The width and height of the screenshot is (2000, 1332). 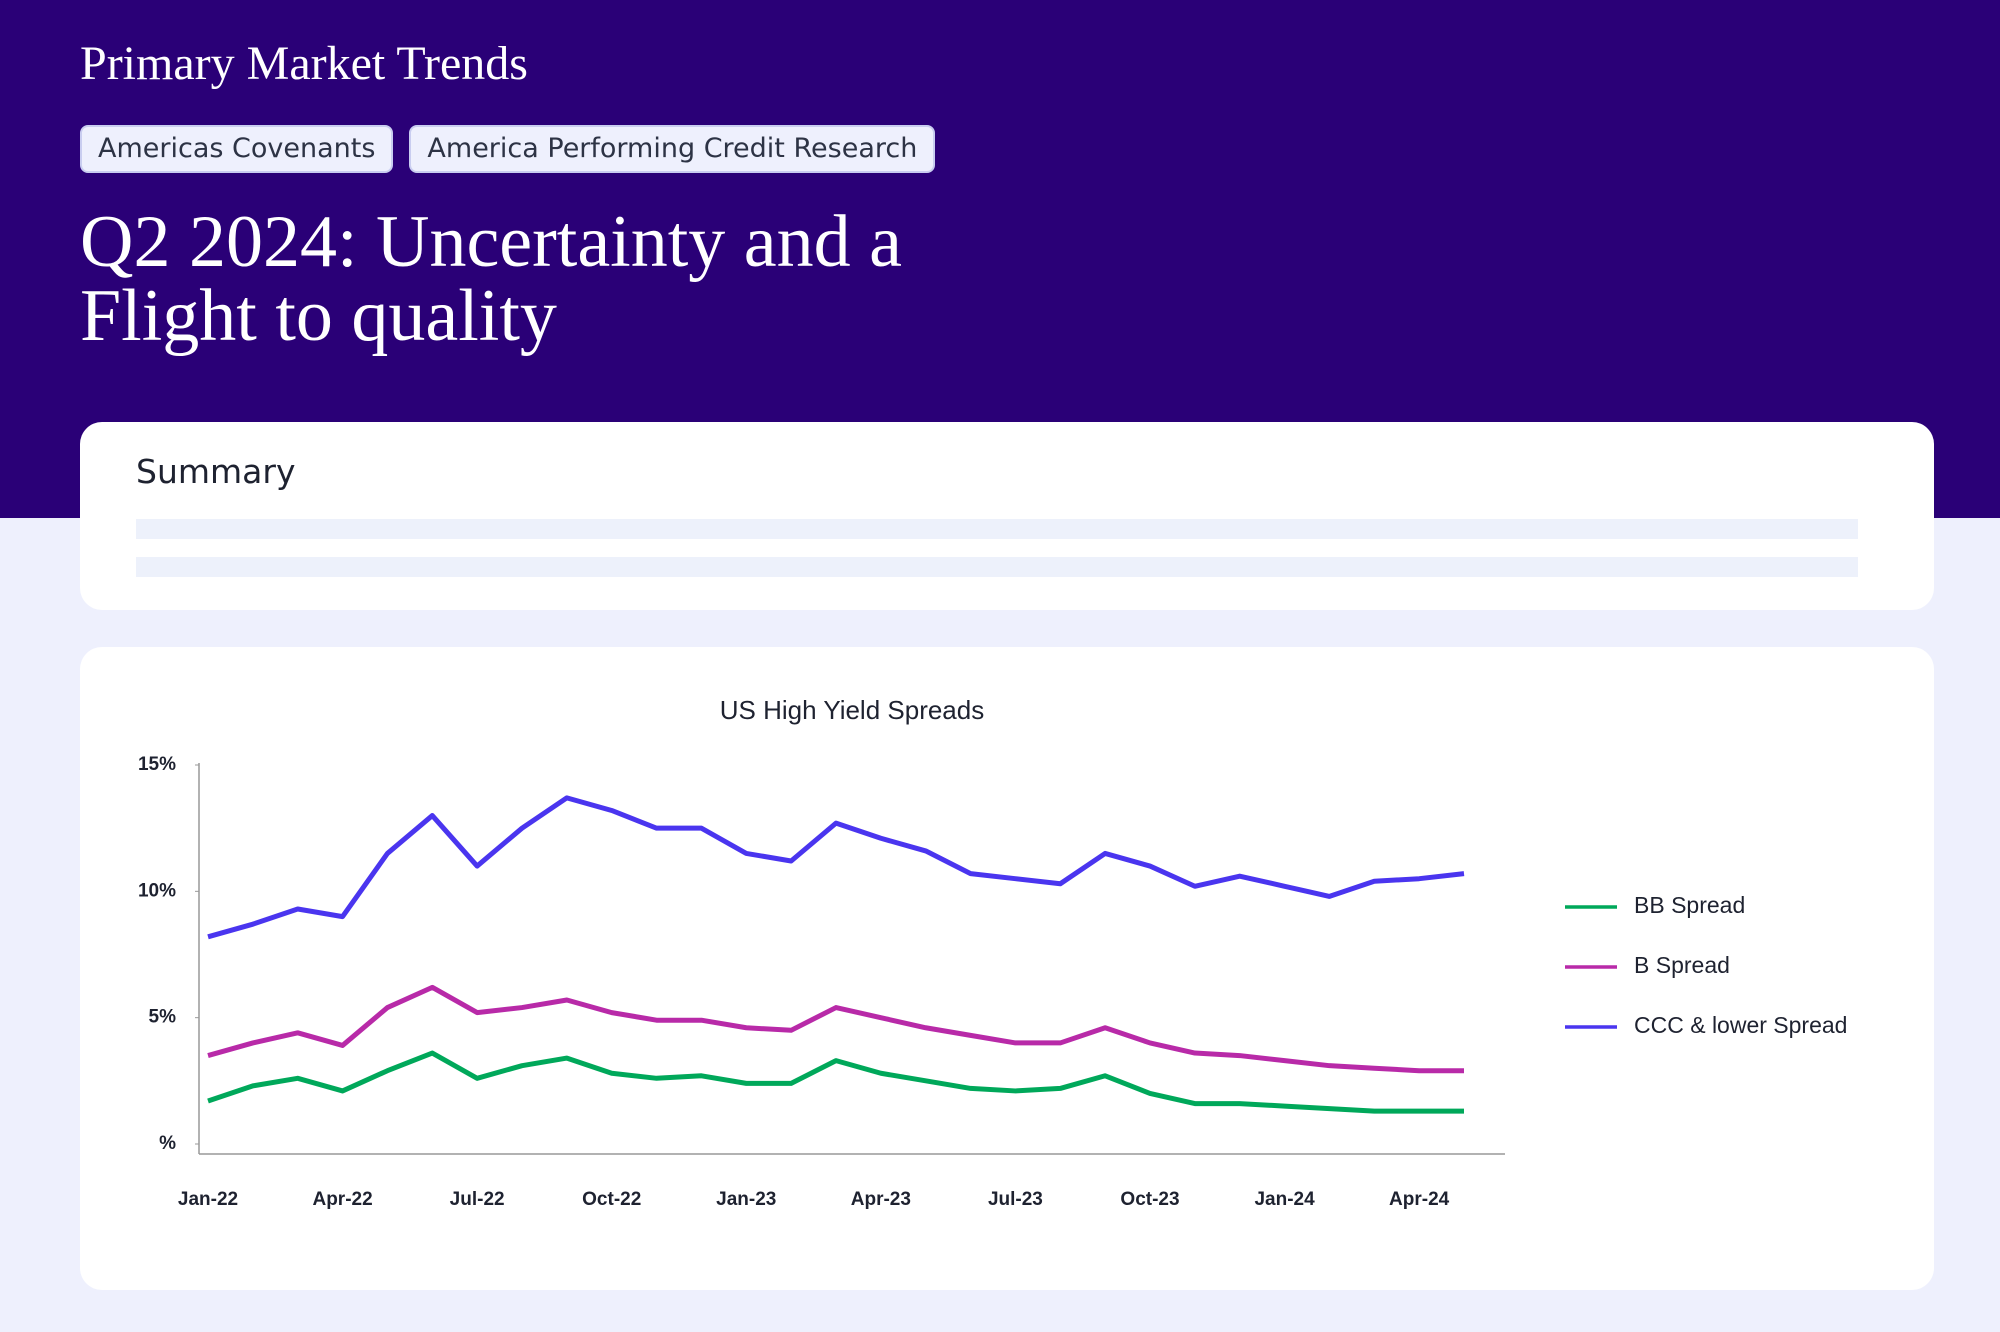 I want to click on x-tick-label: Jul-23, so click(x=1015, y=1199).